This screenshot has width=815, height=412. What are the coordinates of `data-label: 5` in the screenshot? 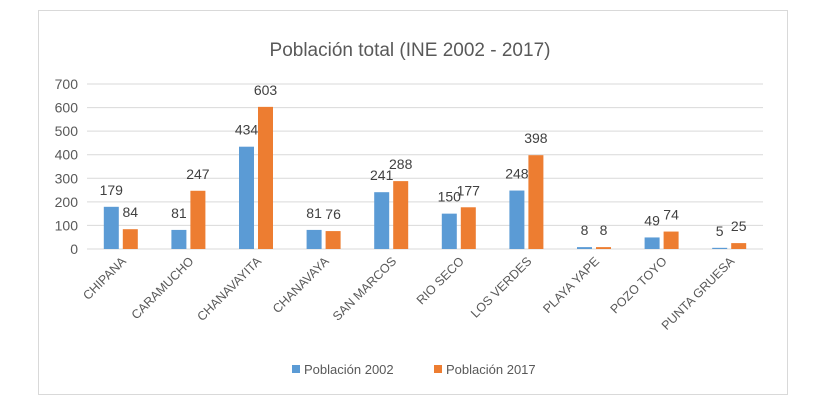 It's located at (720, 231).